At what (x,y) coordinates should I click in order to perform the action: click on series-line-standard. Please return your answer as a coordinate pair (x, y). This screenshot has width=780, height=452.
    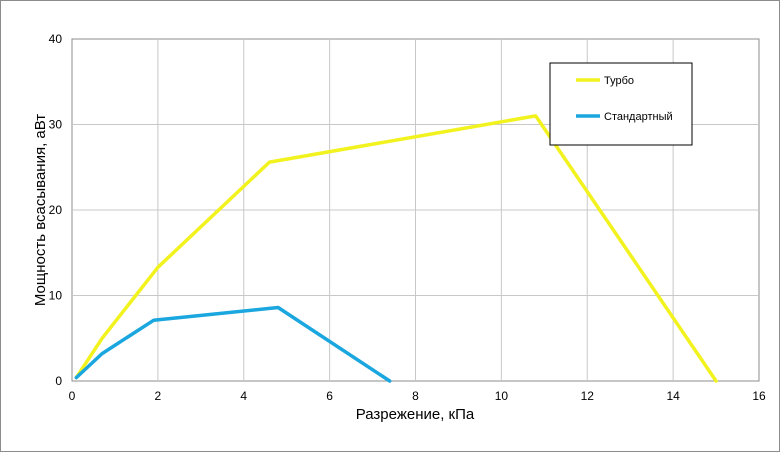
    Looking at the image, I should click on (233, 344).